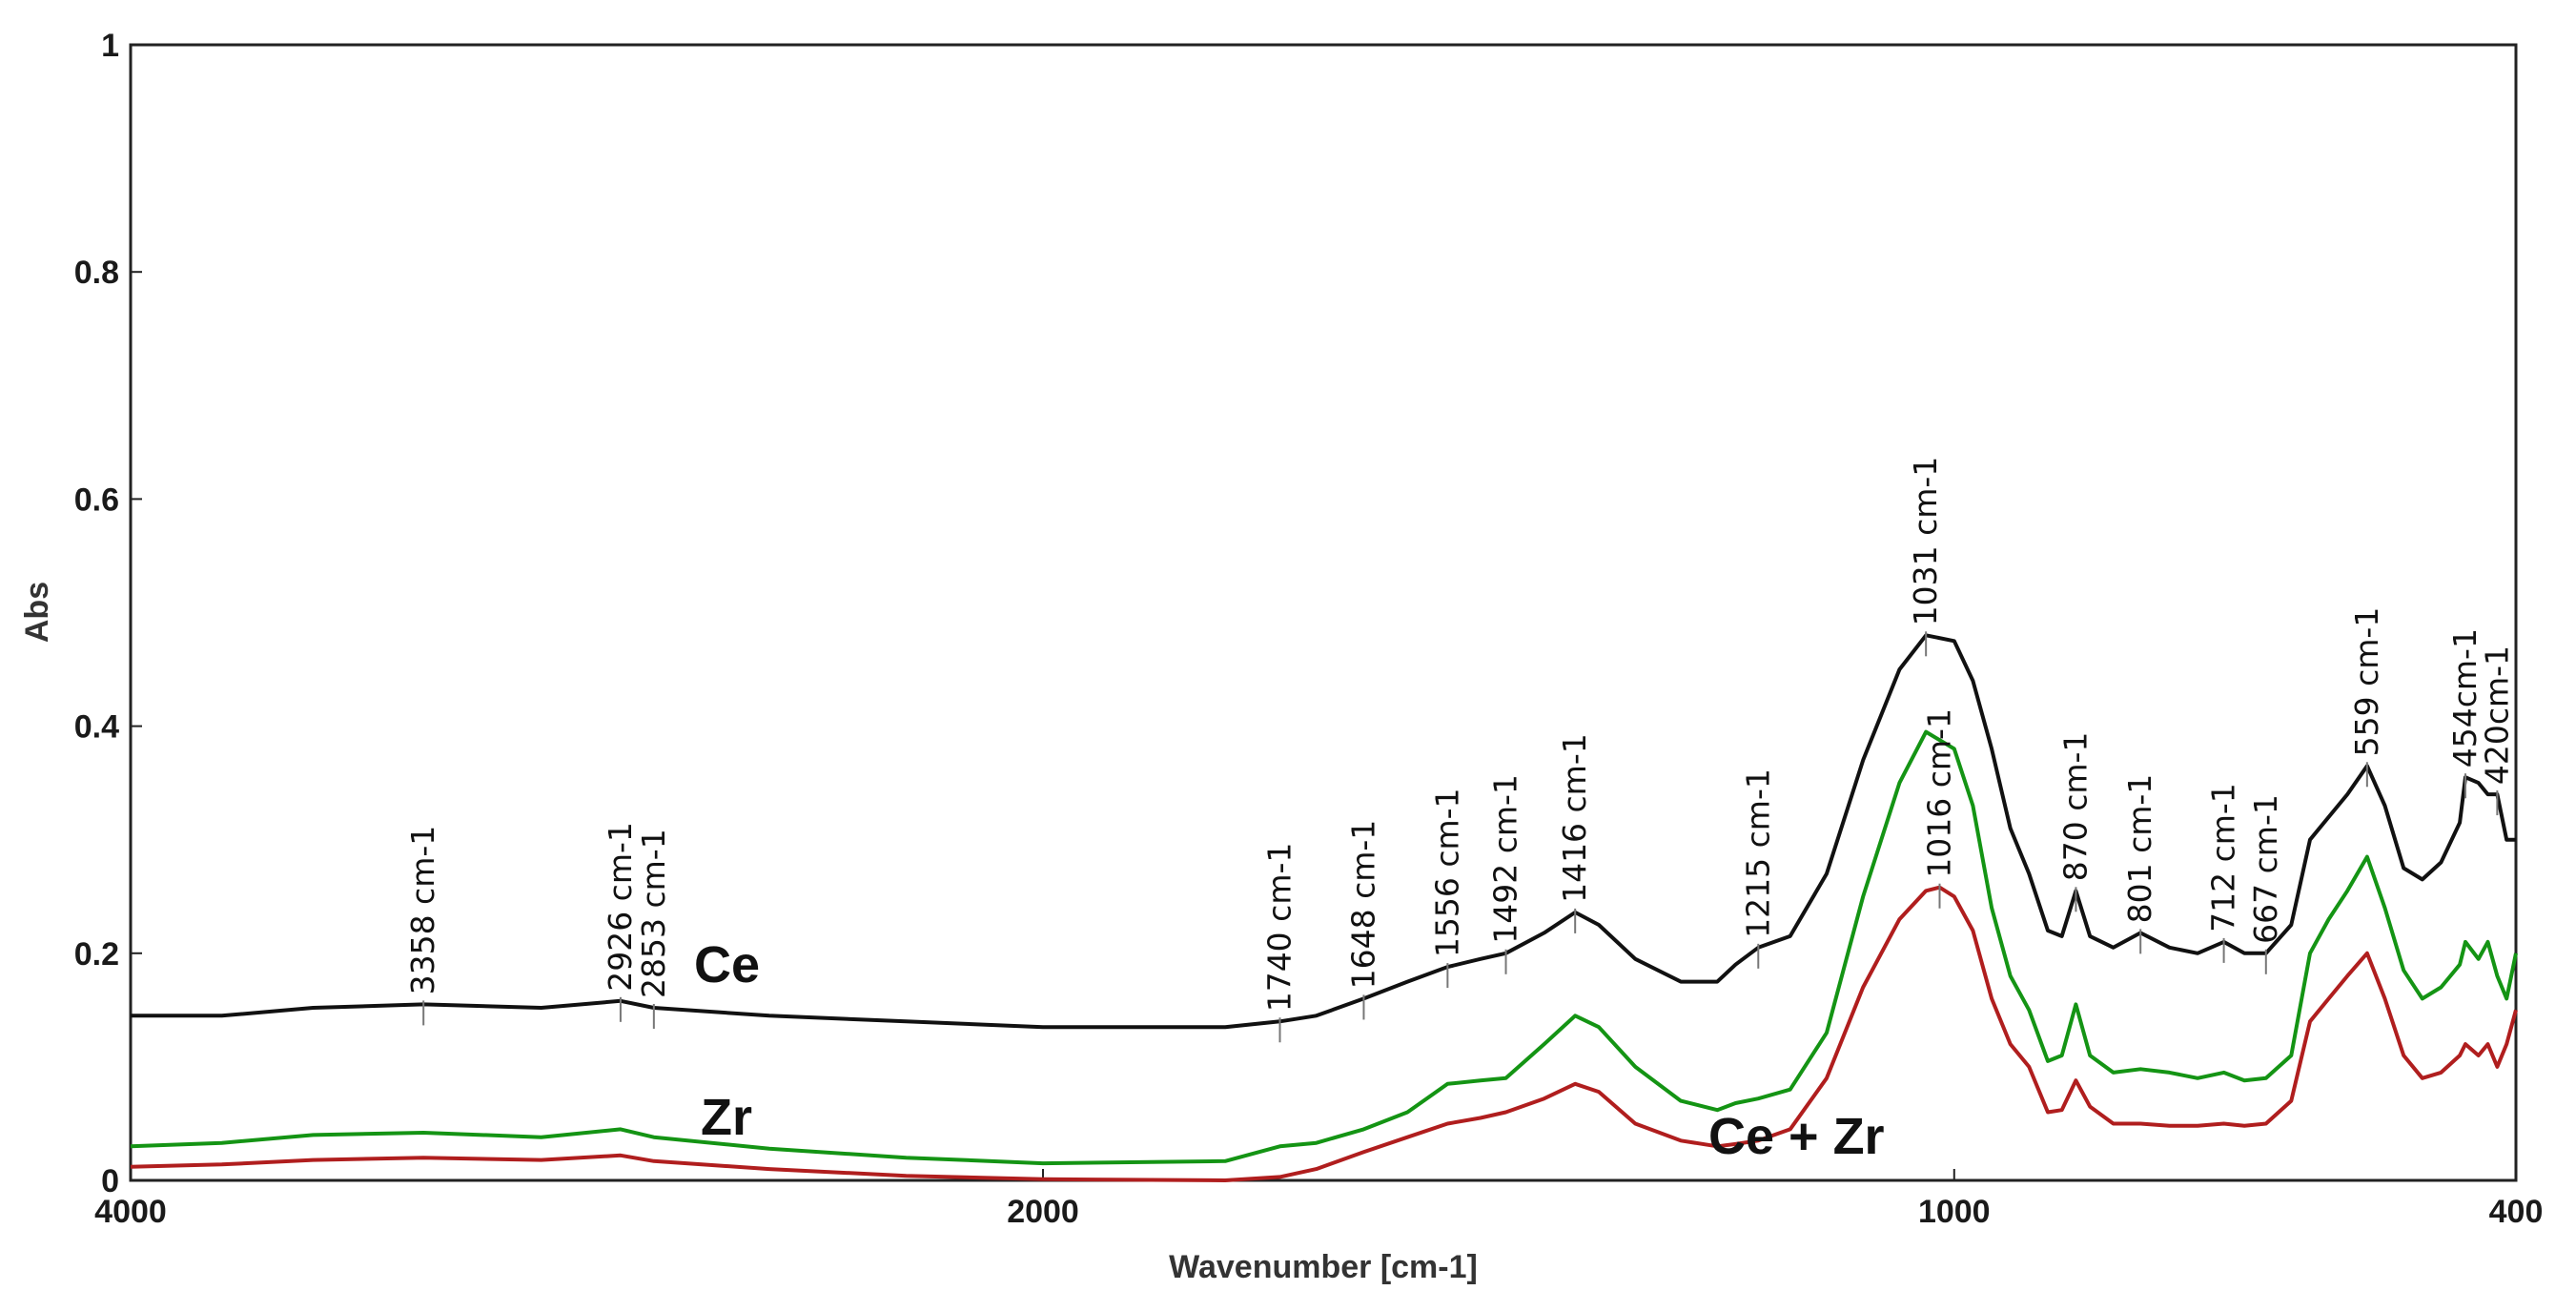  I want to click on y-tick-label: 0, so click(110, 1181).